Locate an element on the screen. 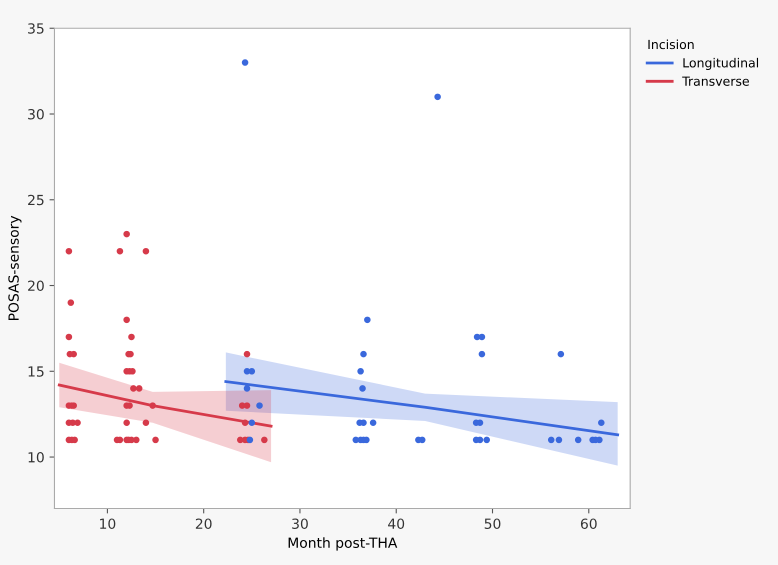 The height and width of the screenshot is (565, 778). legend-title: Incision is located at coordinates (671, 45).